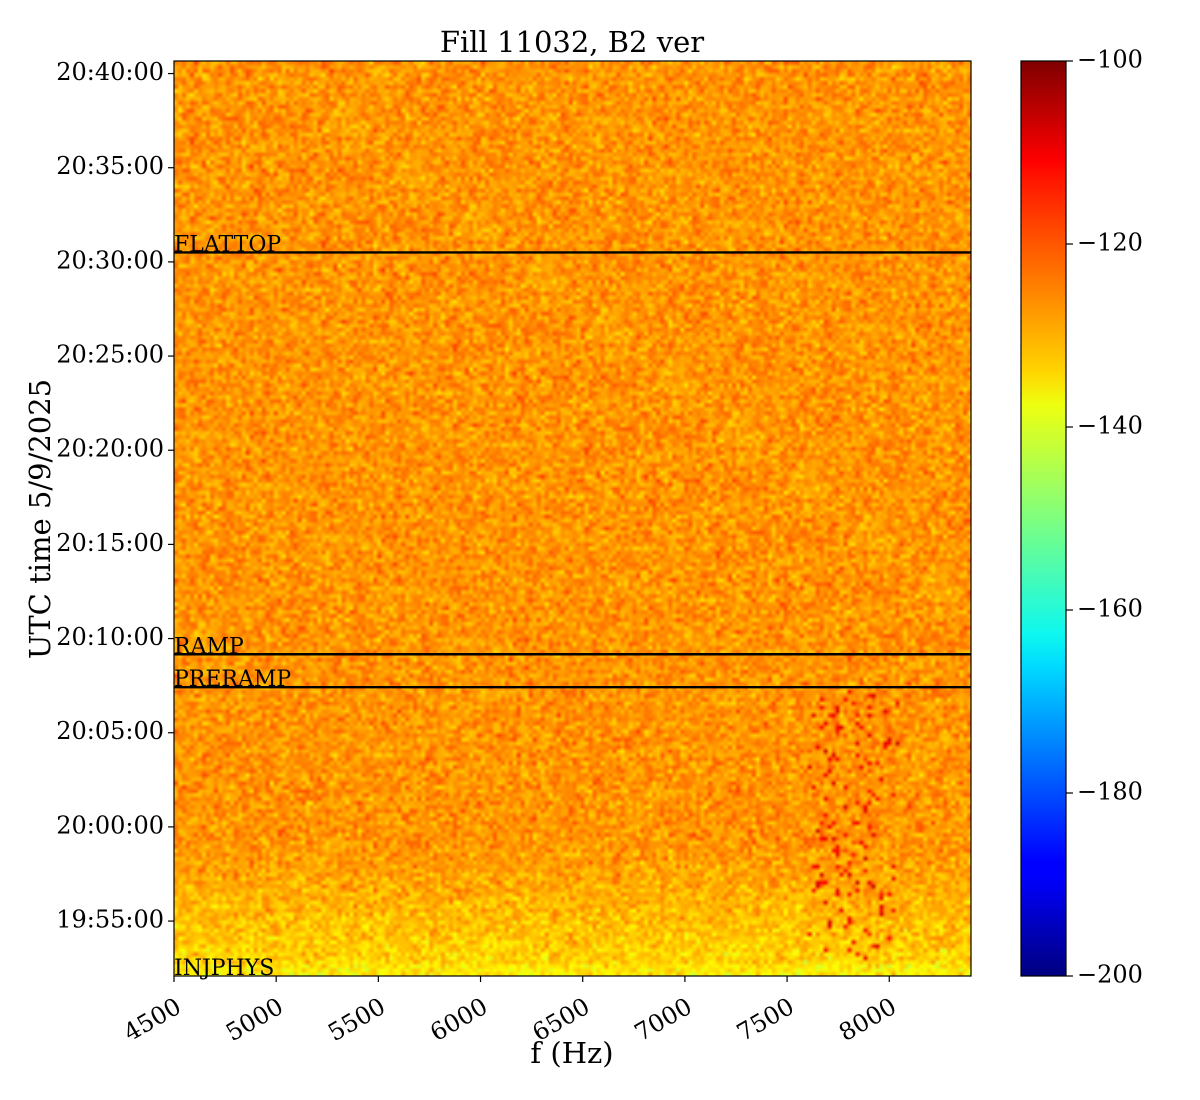 The image size is (1200, 1100). What do you see at coordinates (254, 1019) in the screenshot?
I see `x-tick-label: 5000` at bounding box center [254, 1019].